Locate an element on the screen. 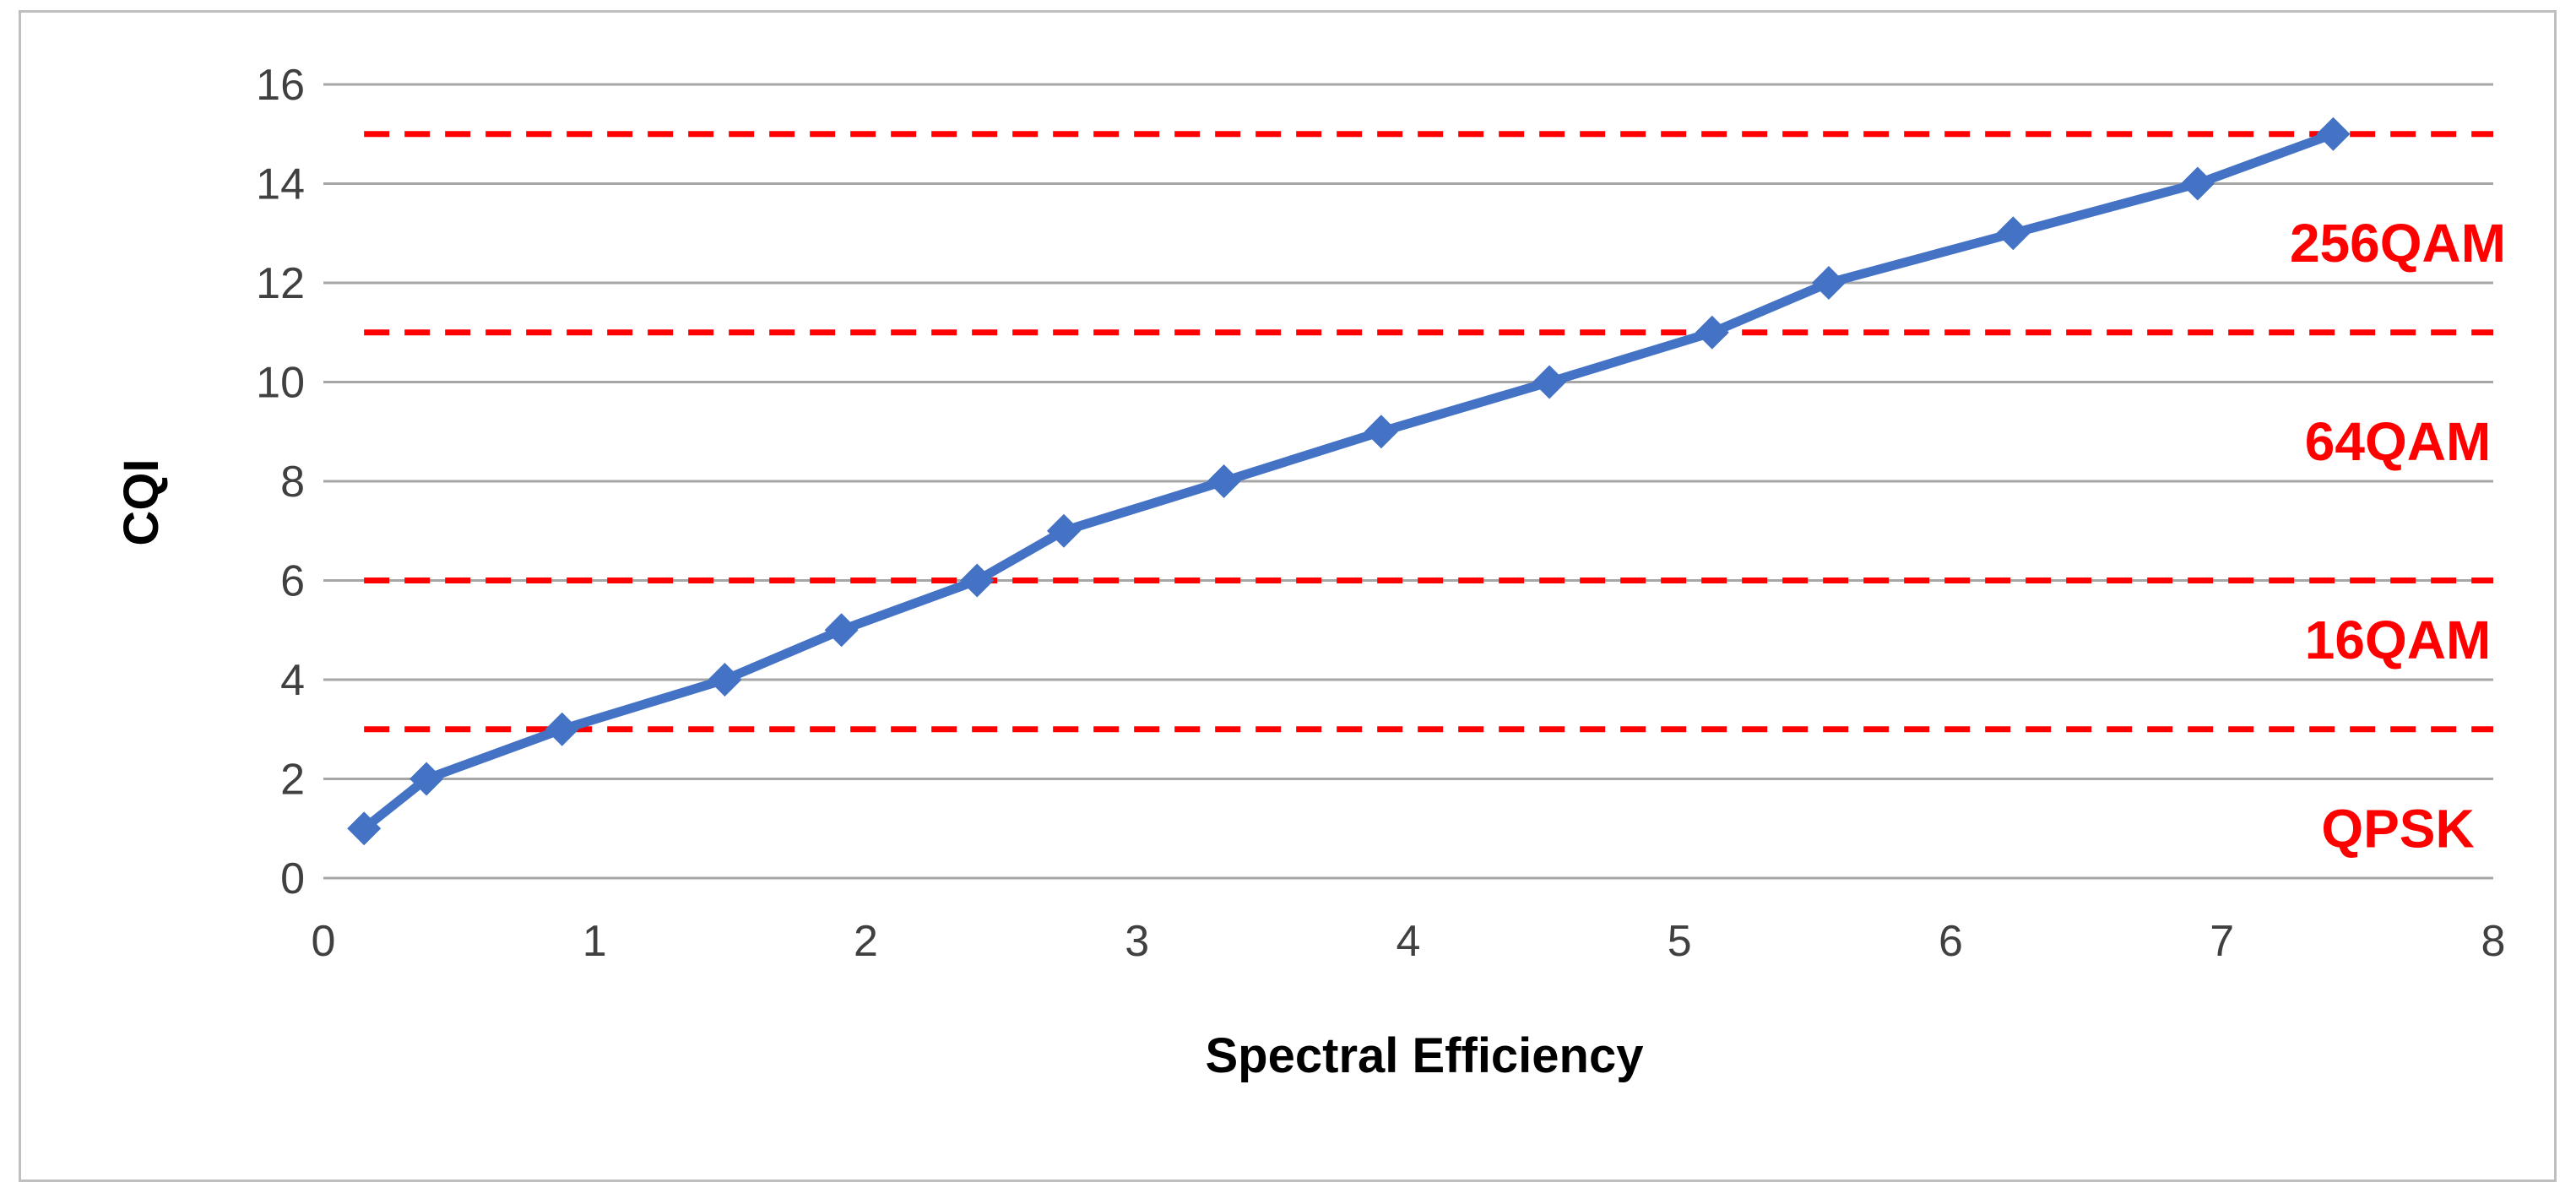  x-tick-label-0: 0 is located at coordinates (324, 941).